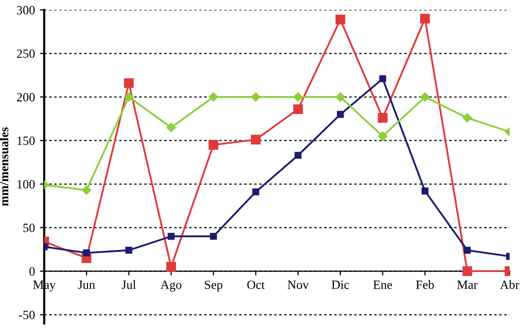 Image resolution: width=520 pixels, height=330 pixels. I want to click on x-tick-label: Jul, so click(129, 284).